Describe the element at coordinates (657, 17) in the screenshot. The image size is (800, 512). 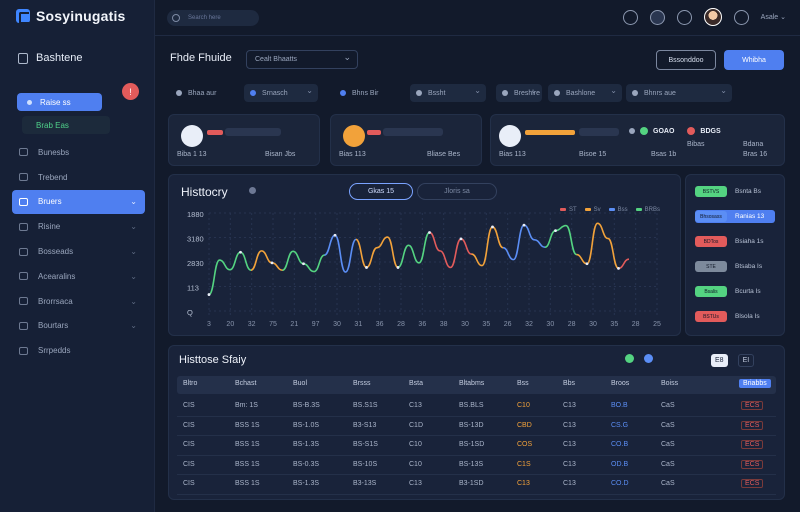
I see `settings-icon` at that location.